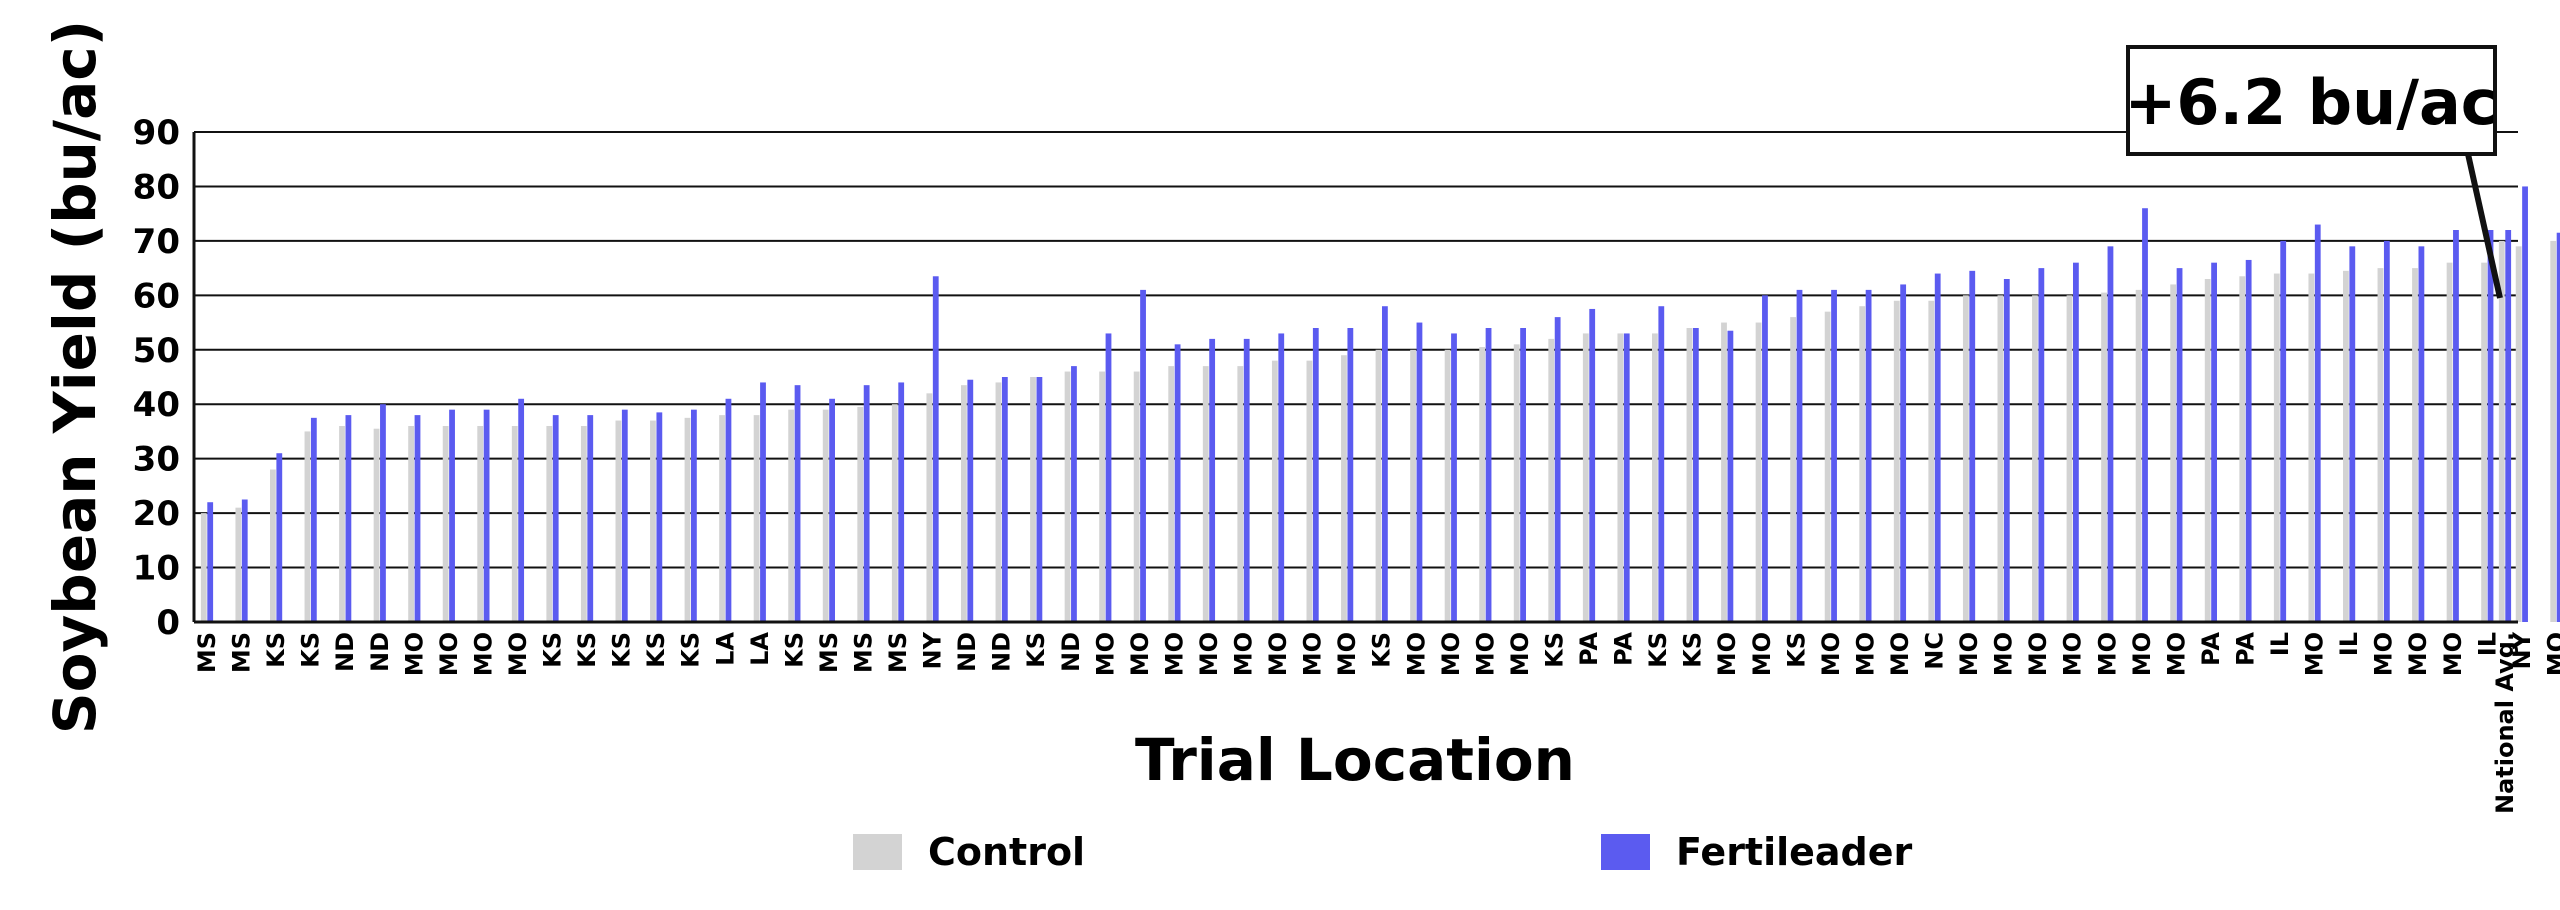  Describe the element at coordinates (2484, 226) in the screenshot. I see `callout-leader` at that location.